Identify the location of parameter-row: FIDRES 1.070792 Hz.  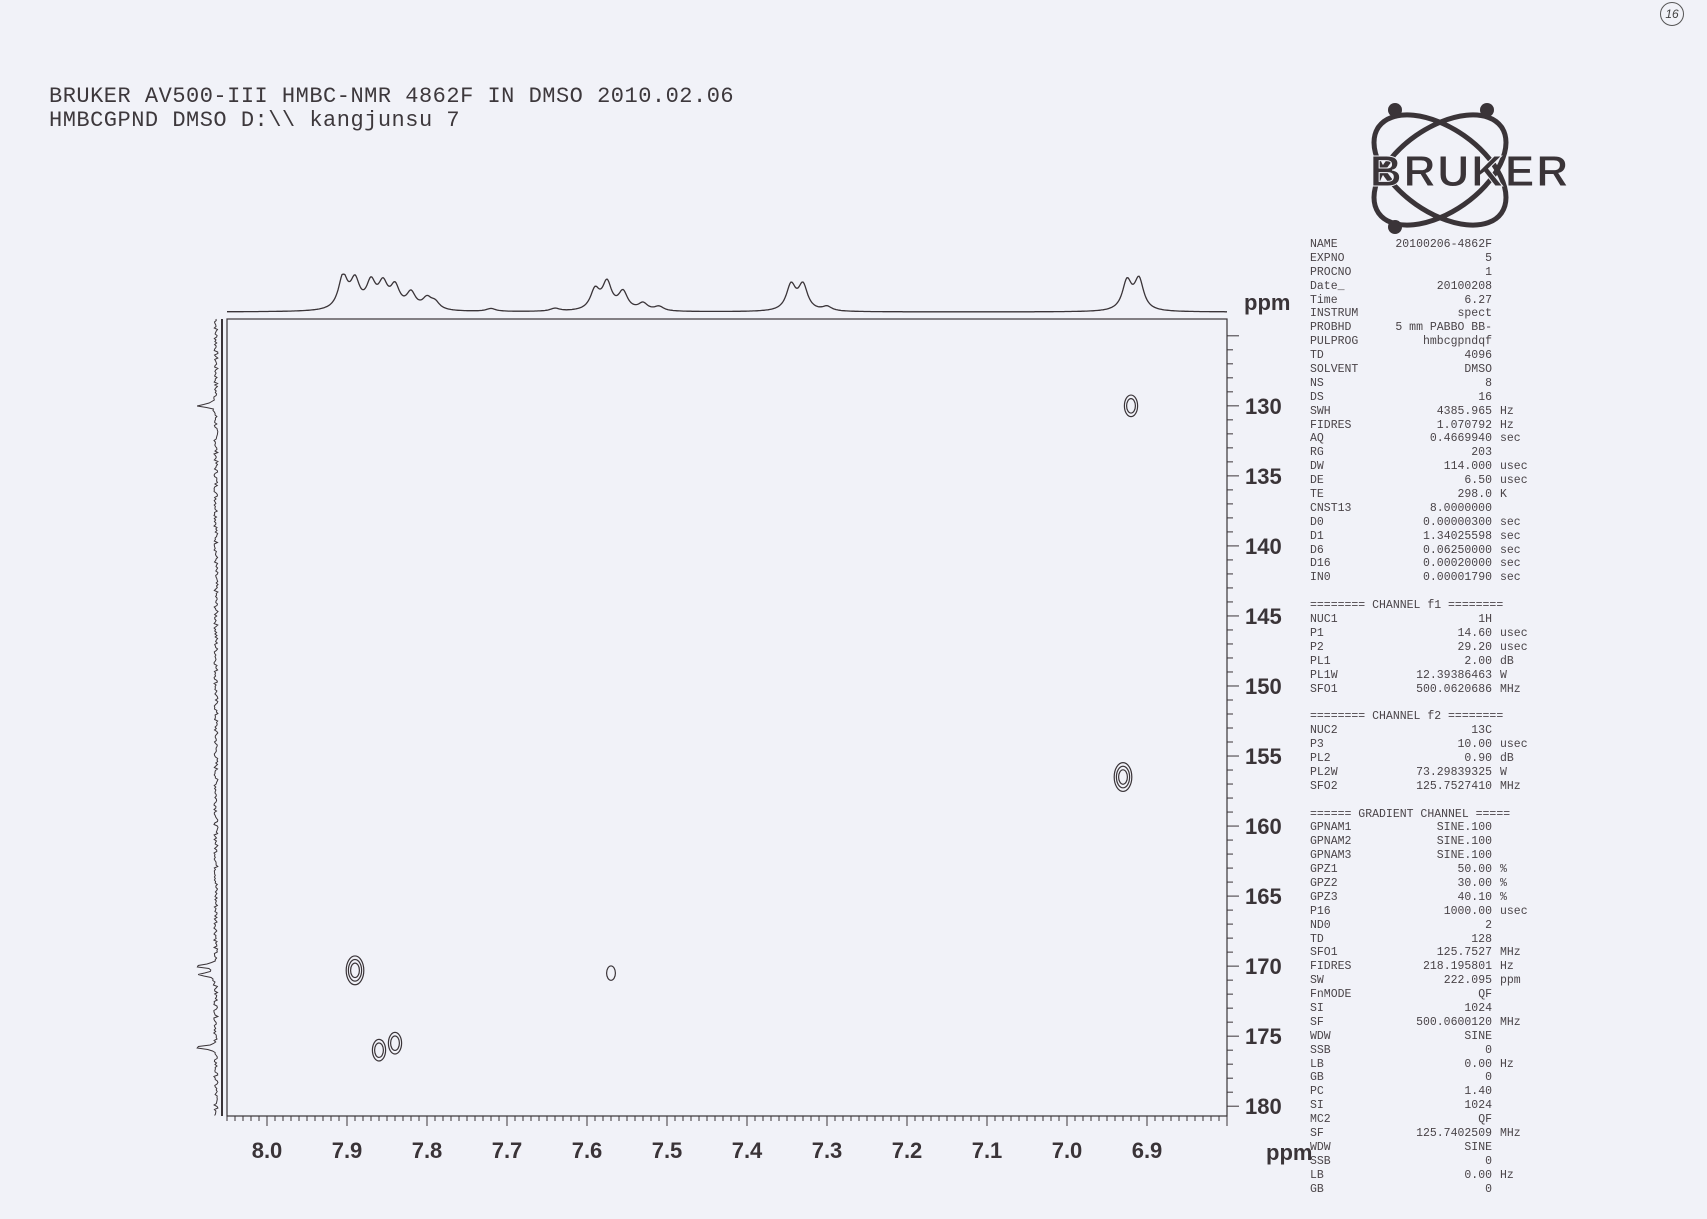
(1430, 426).